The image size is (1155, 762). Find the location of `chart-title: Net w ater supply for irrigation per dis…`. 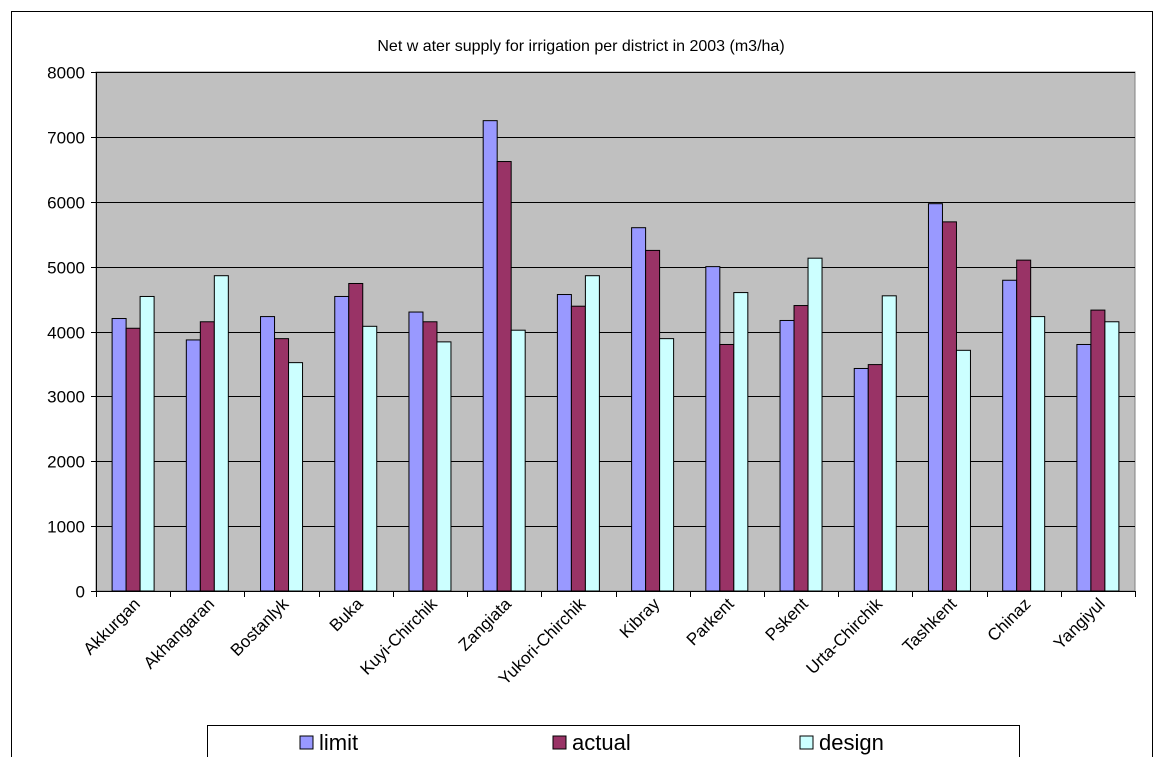

chart-title: Net w ater supply for irrigation per dis… is located at coordinates (580, 46).